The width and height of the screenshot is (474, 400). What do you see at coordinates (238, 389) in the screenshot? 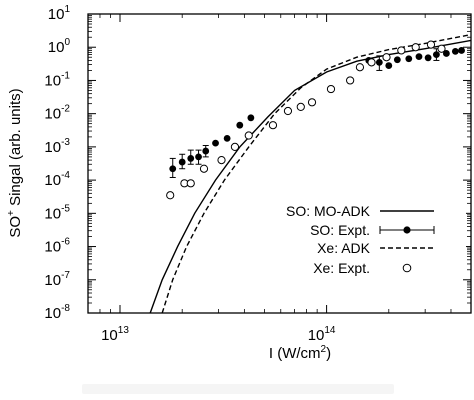
I see `caption-blur` at bounding box center [238, 389].